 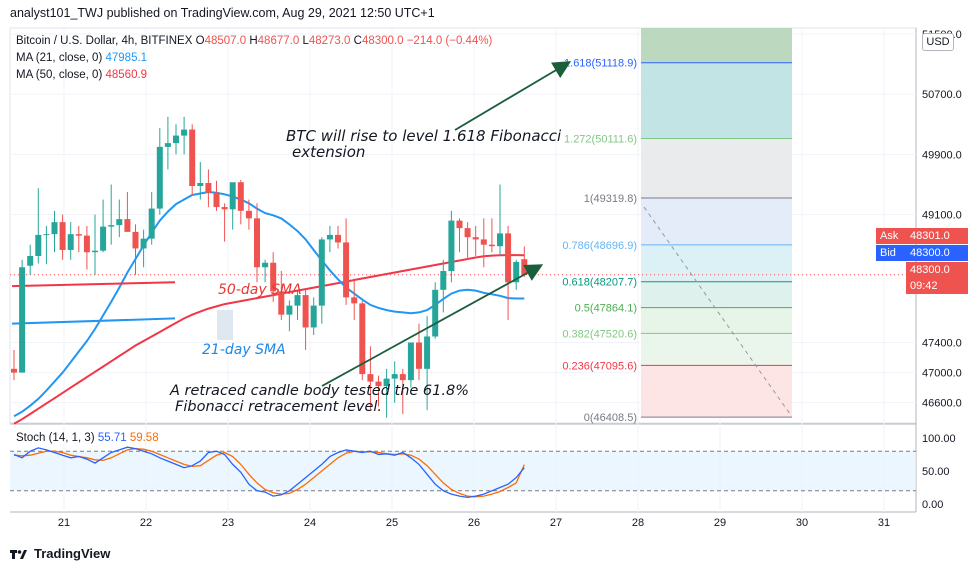 I want to click on ohlc-close: 48300.0, so click(x=382, y=41).